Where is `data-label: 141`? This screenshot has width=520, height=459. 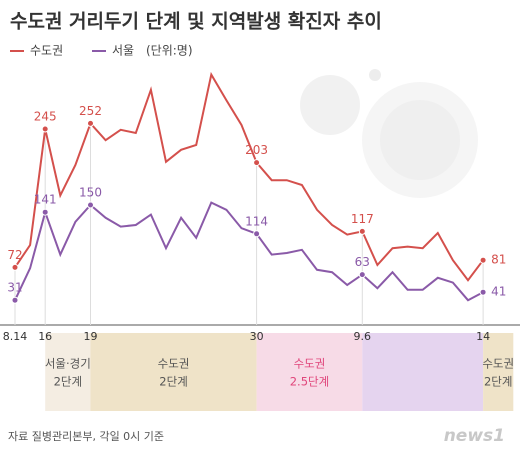 data-label: 141 is located at coordinates (45, 200).